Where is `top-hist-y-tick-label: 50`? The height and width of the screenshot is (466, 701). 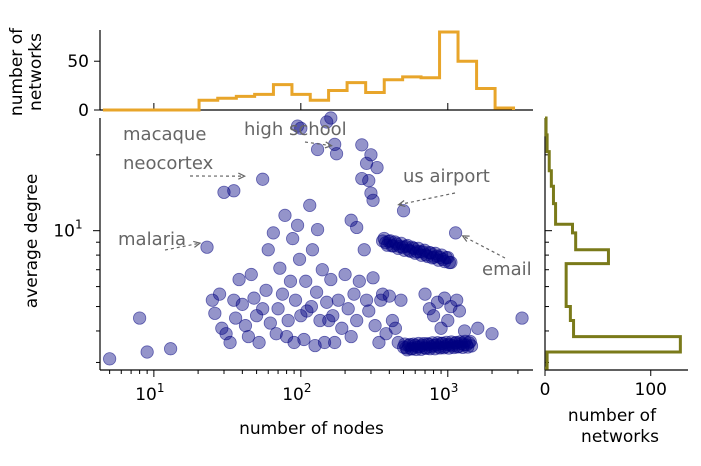
top-hist-y-tick-label: 50 is located at coordinates (78, 62).